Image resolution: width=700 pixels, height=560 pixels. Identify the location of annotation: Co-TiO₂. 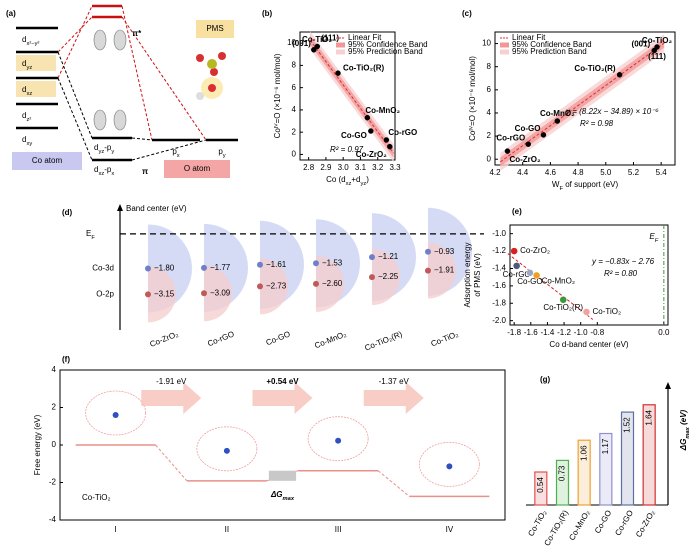
(657, 40).